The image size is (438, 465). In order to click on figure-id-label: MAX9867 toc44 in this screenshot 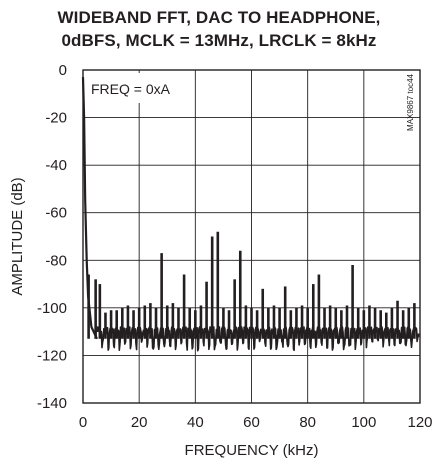, I will do `click(410, 101)`.